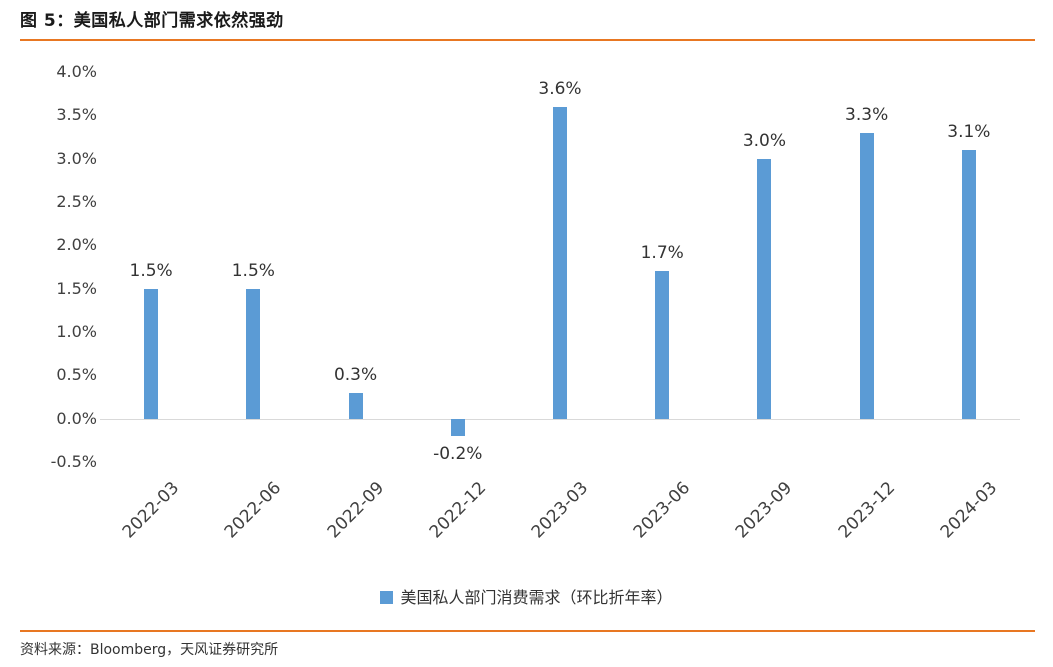  Describe the element at coordinates (527, 647) in the screenshot. I see `source-note: 资料来源：Bloomberg，天风证券研究所` at that location.